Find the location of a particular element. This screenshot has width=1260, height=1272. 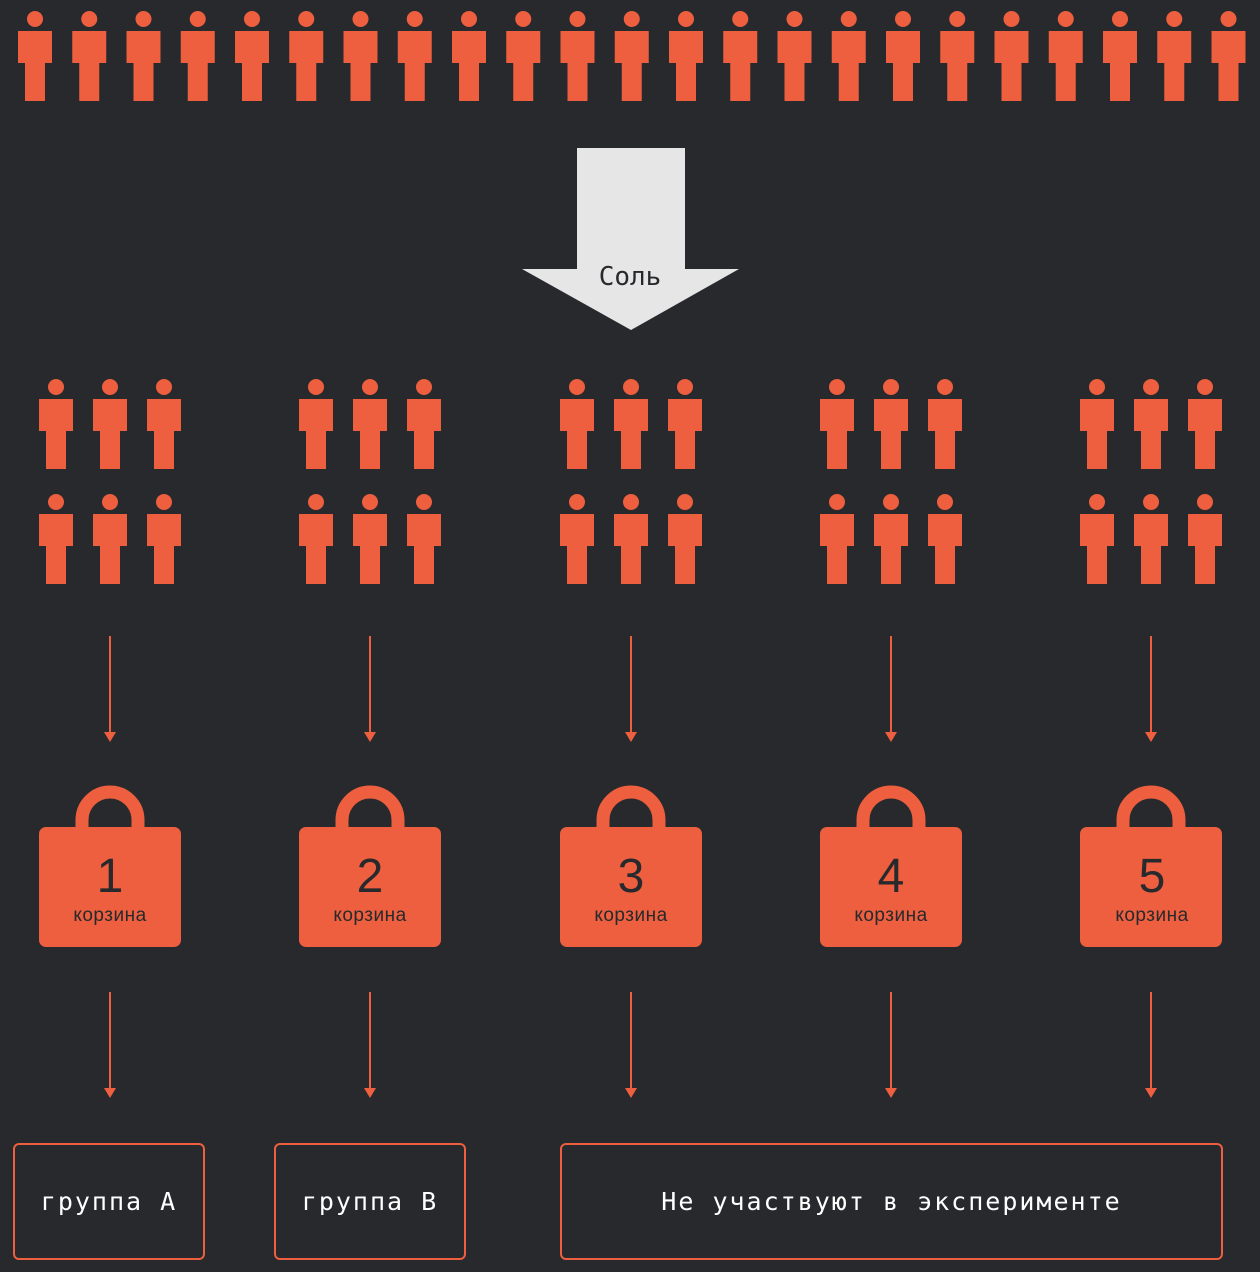

bucket-1-number: 1 is located at coordinates (110, 876).